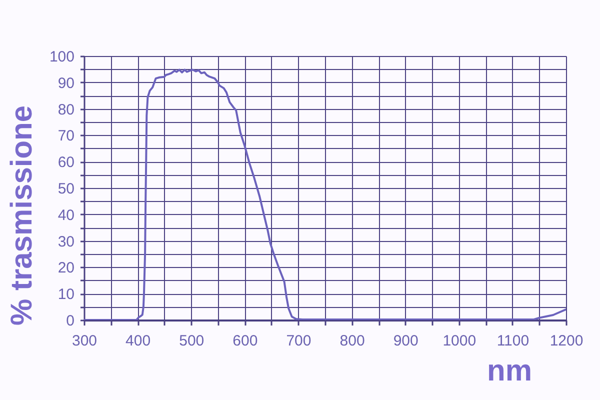  What do you see at coordinates (567, 341) in the screenshot?
I see `x-tick-label: 1200` at bounding box center [567, 341].